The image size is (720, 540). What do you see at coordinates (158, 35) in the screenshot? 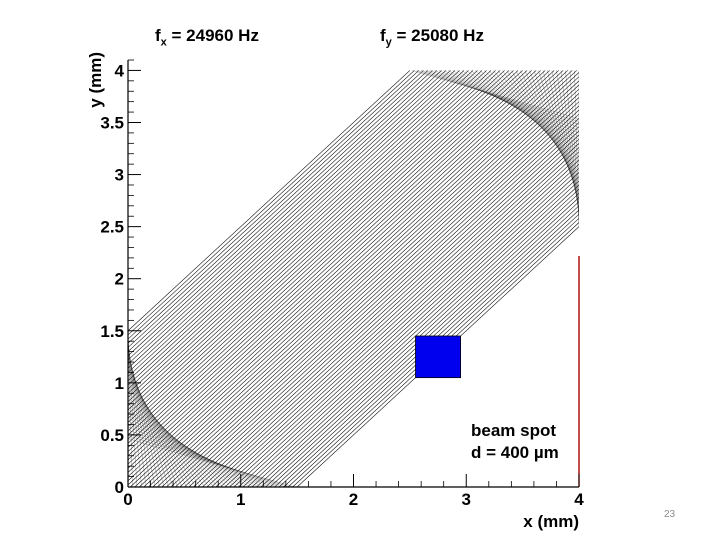
I see `fx-symbol: f` at bounding box center [158, 35].